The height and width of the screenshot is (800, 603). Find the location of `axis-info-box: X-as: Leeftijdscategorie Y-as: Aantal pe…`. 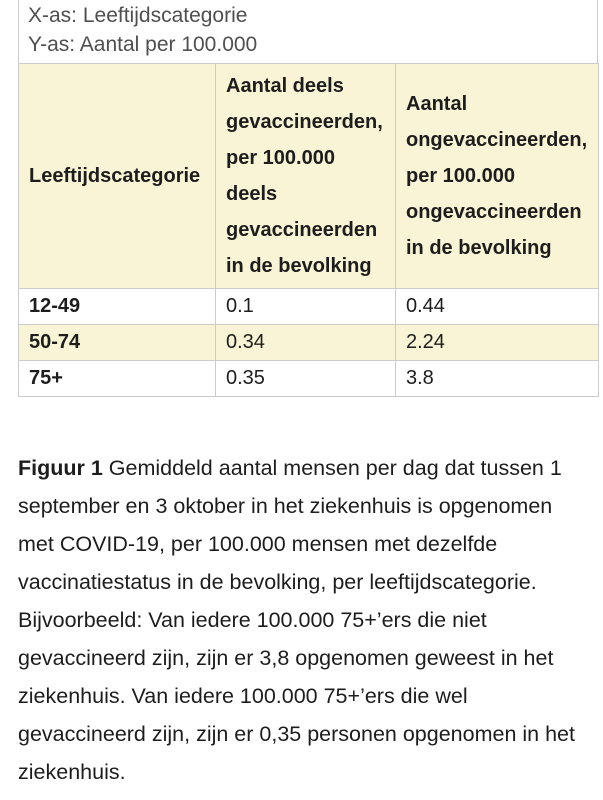

axis-info-box: X-as: Leeftijdscategorie Y-as: Aantal pe… is located at coordinates (308, 31).